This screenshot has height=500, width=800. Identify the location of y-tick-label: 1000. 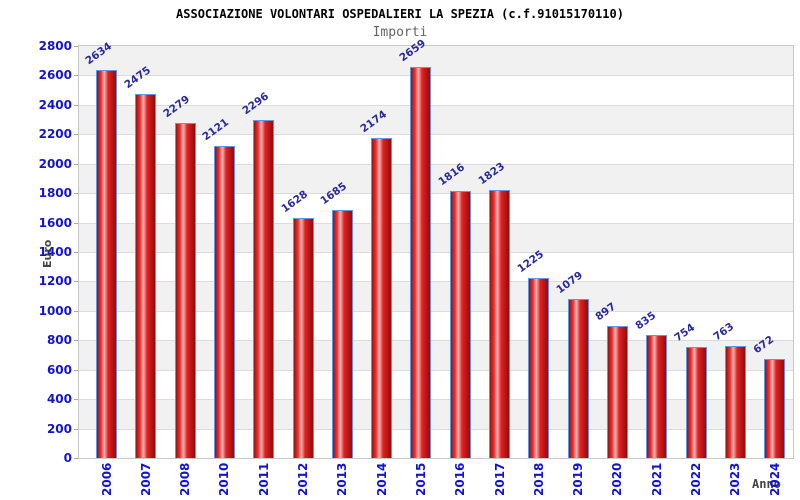
(55, 310).